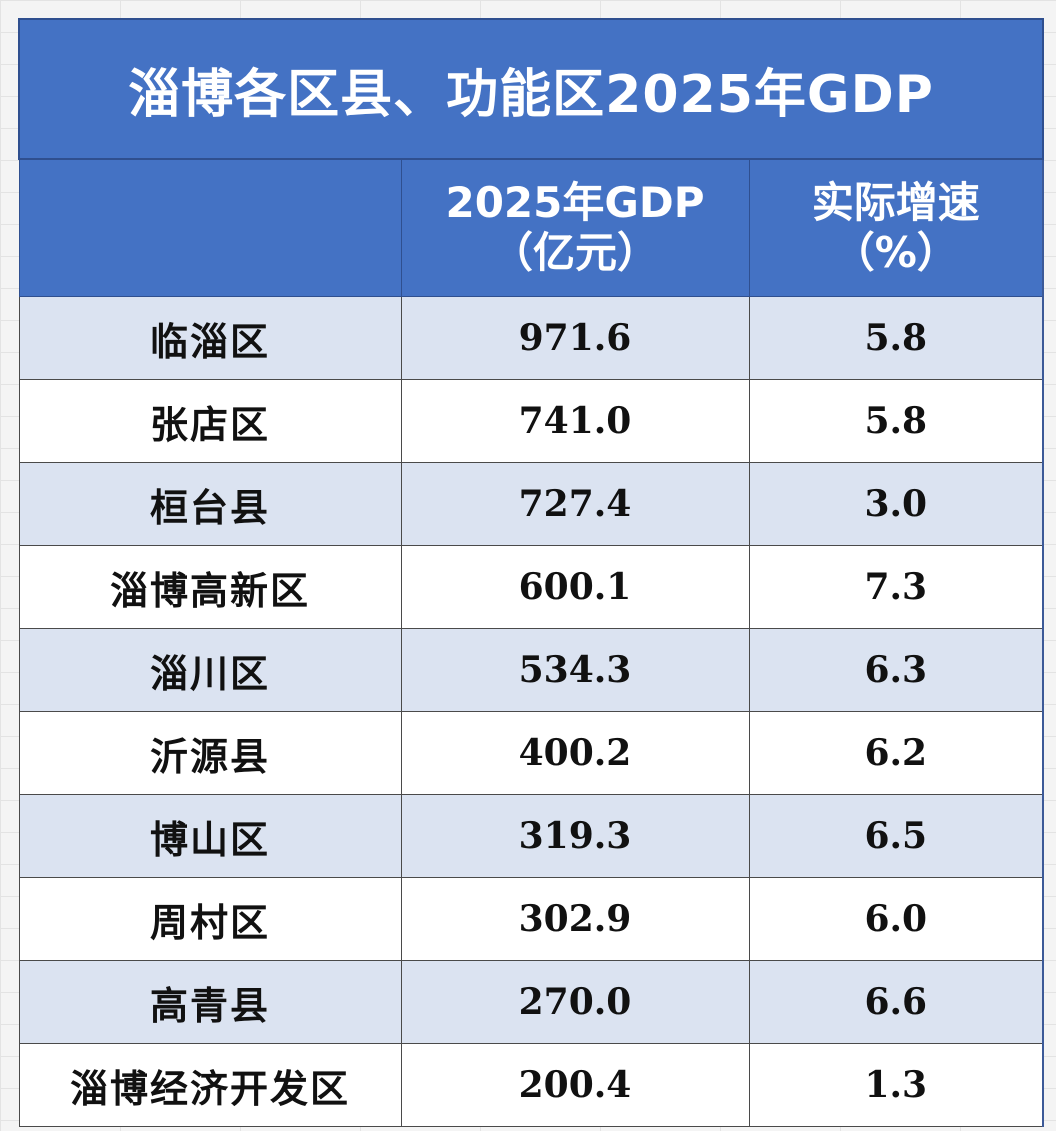  Describe the element at coordinates (210, 587) in the screenshot. I see `district-name: 淄博高新区` at that location.